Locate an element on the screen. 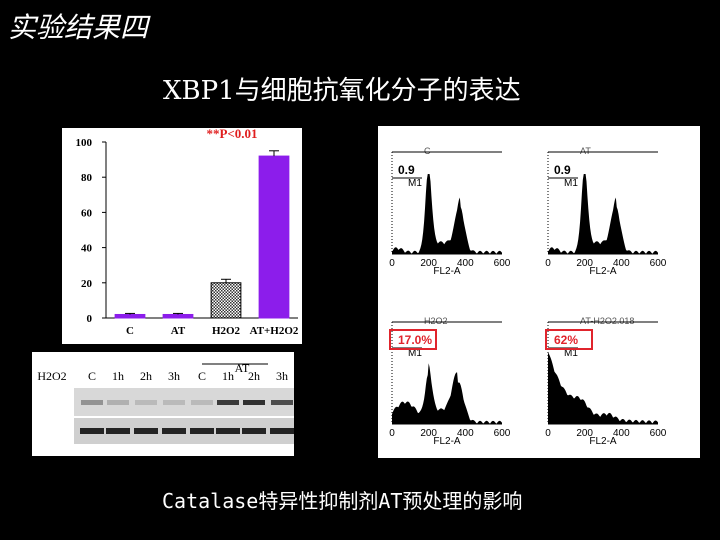  bar-chart-y-ticks: 0 20 40 60 80 100 is located at coordinates (91, 231).